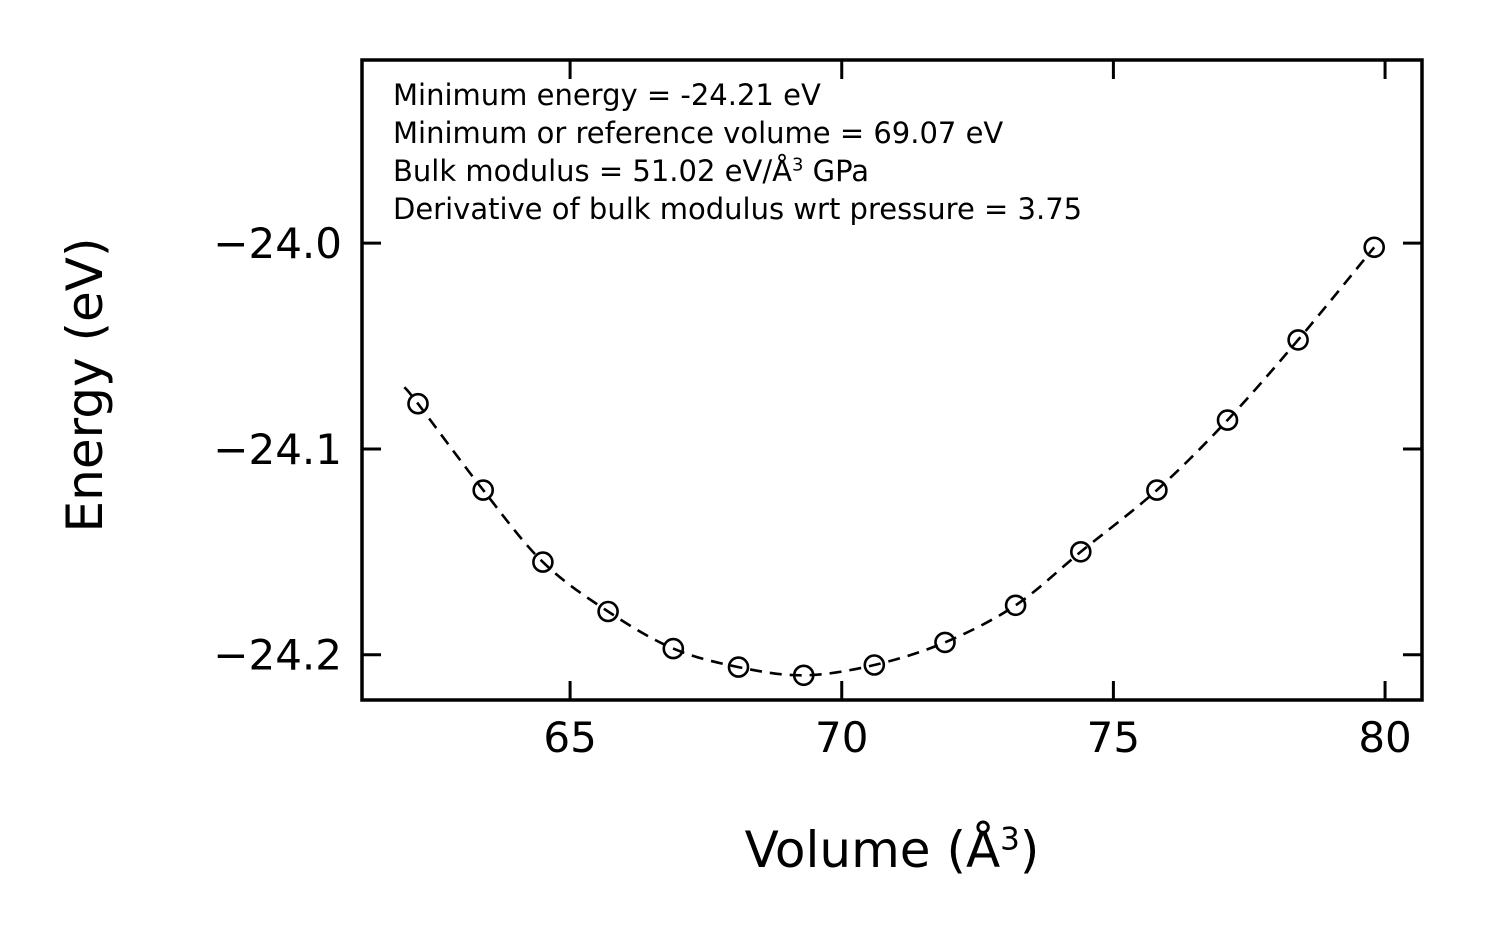  Describe the element at coordinates (277, 449) in the screenshot. I see `y-tick-label: −24.1` at that location.